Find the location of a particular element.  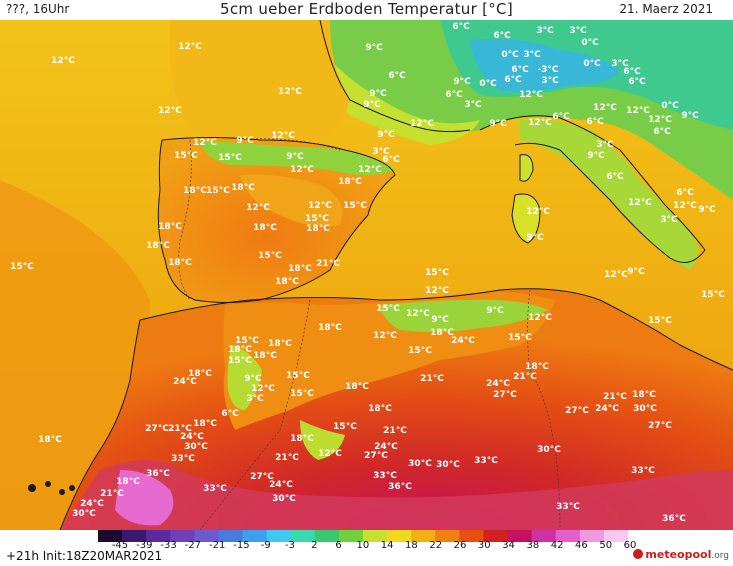

scale-tick-label: 34 is located at coordinates (508, 545).